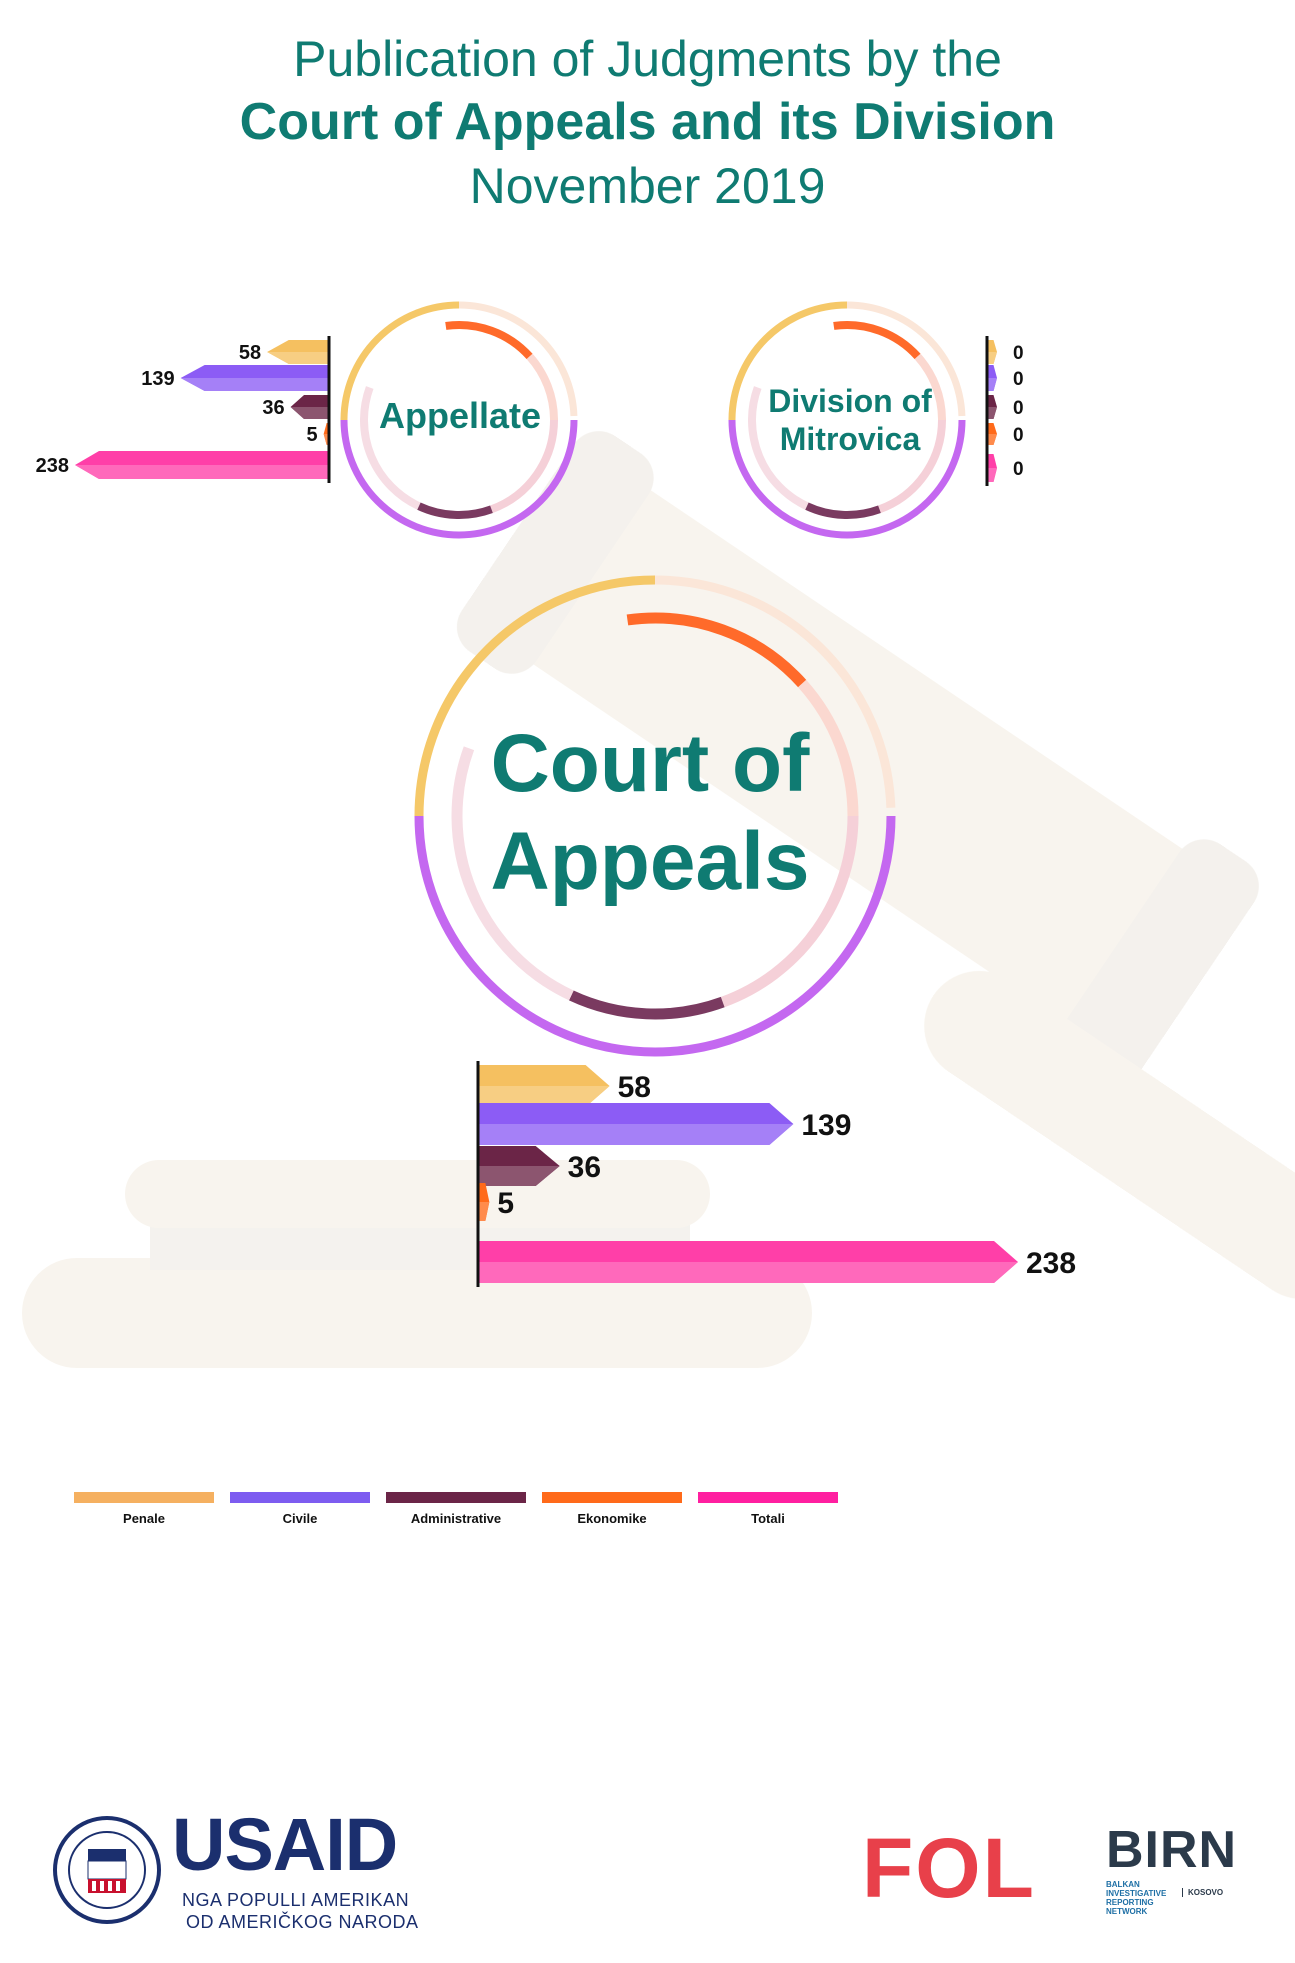 Image resolution: width=1295 pixels, height=1963 pixels. Describe the element at coordinates (877, 340) in the screenshot. I see `mitrovica-ring-inner-arc-orange` at that location.